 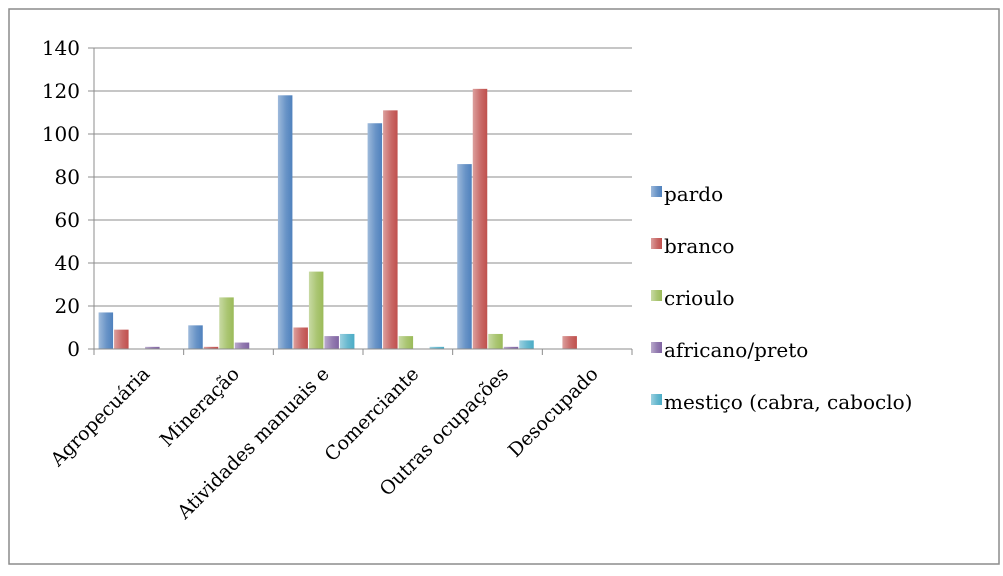 What do you see at coordinates (61, 48) in the screenshot?
I see `y-tick-label: 140` at bounding box center [61, 48].